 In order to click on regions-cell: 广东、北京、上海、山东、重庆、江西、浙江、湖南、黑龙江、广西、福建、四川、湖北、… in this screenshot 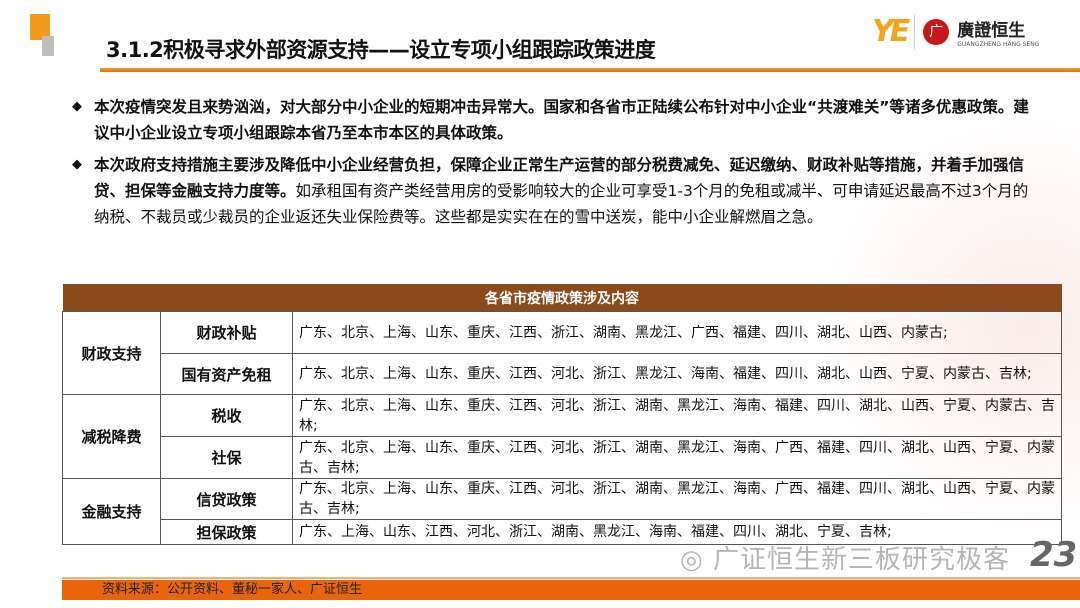, I will do `click(677, 332)`.